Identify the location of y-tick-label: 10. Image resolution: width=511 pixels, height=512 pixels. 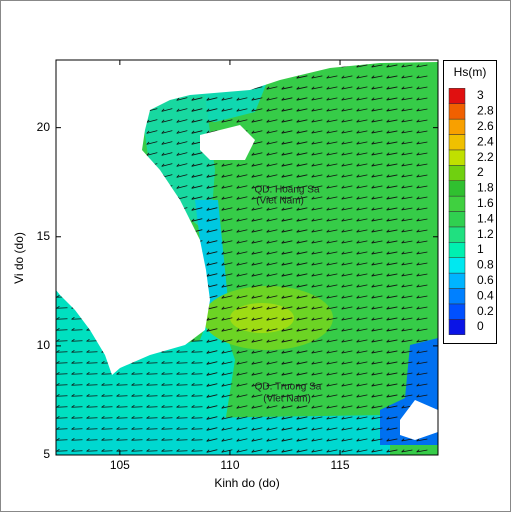
(44, 345).